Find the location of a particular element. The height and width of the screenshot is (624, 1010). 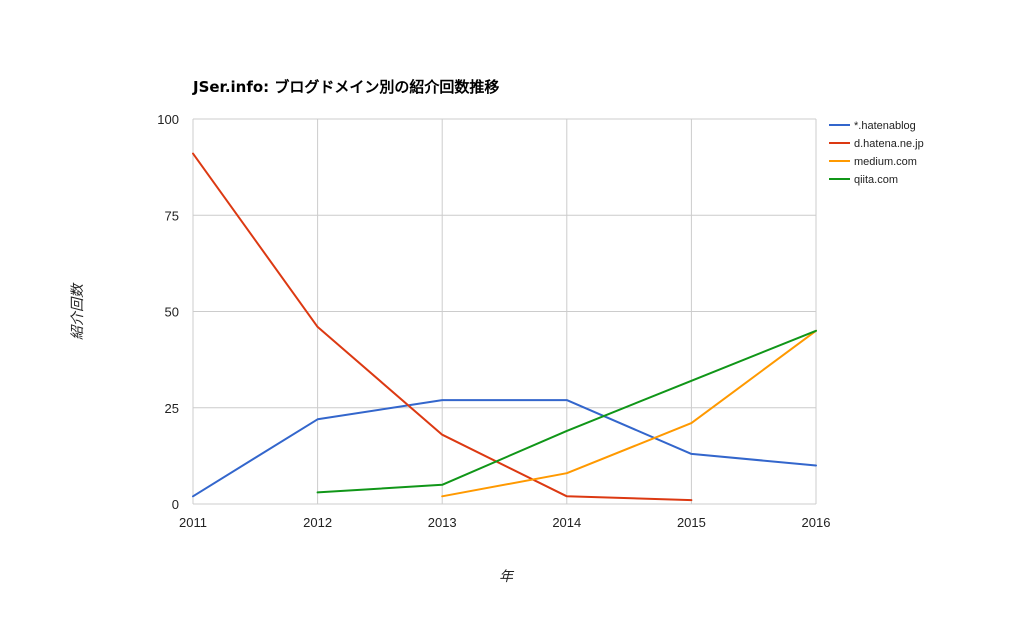

legend-label-0: *.hatenablog is located at coordinates (885, 126).